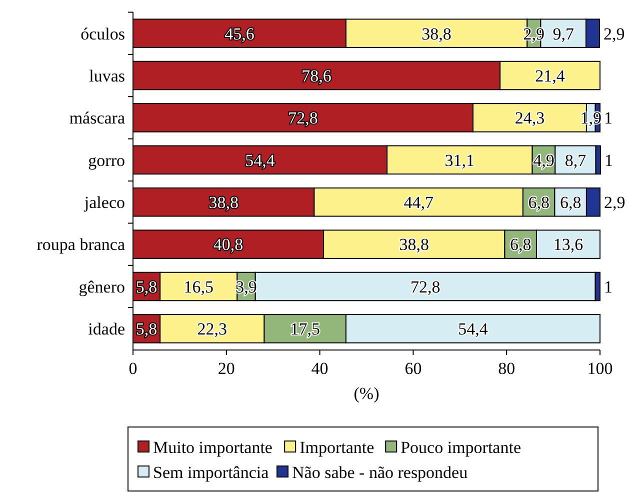  Describe the element at coordinates (106, 329) in the screenshot. I see `y-tick-label: idade` at that location.